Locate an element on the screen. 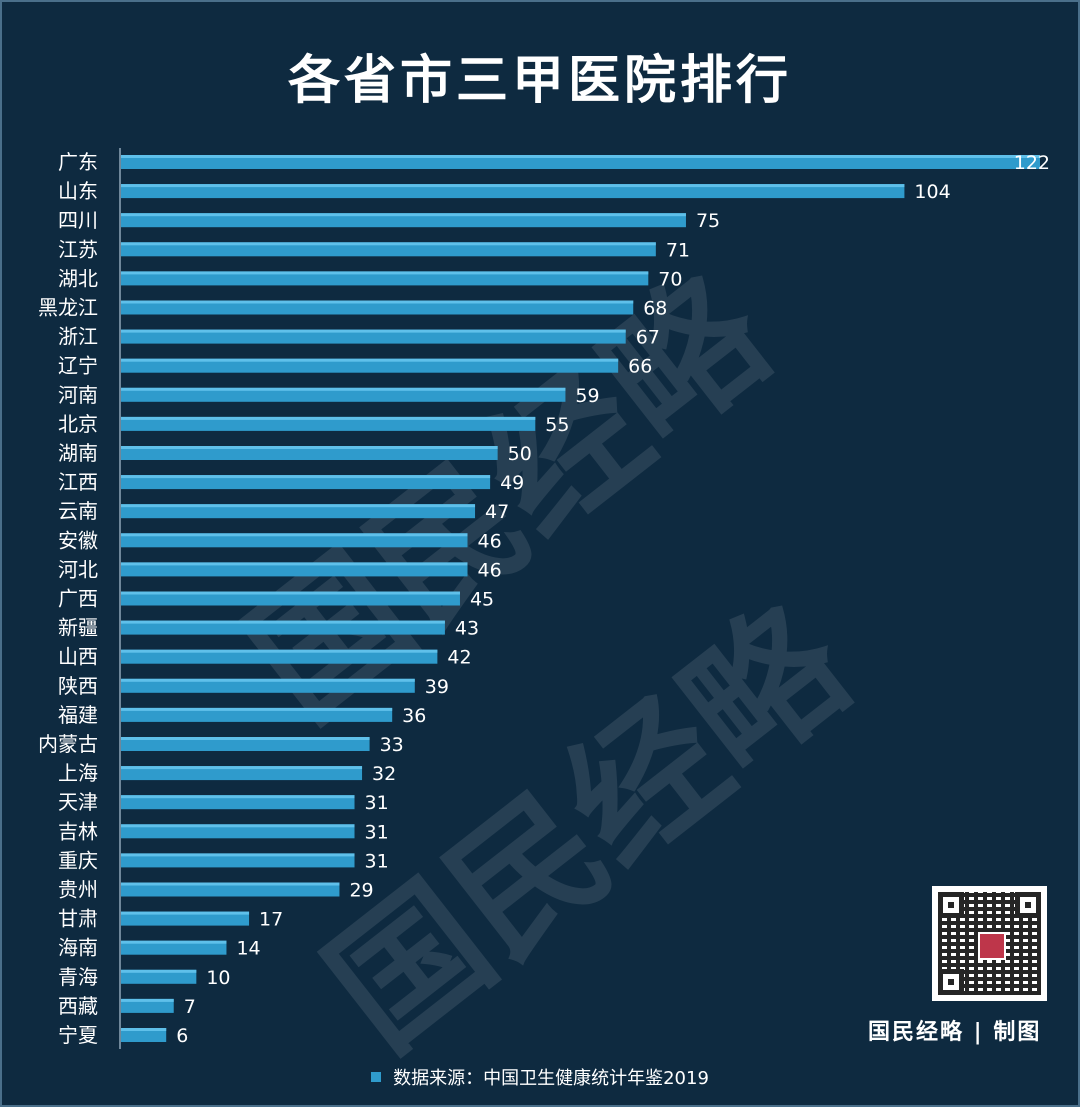 The height and width of the screenshot is (1107, 1080). value-label: 39 is located at coordinates (437, 687).